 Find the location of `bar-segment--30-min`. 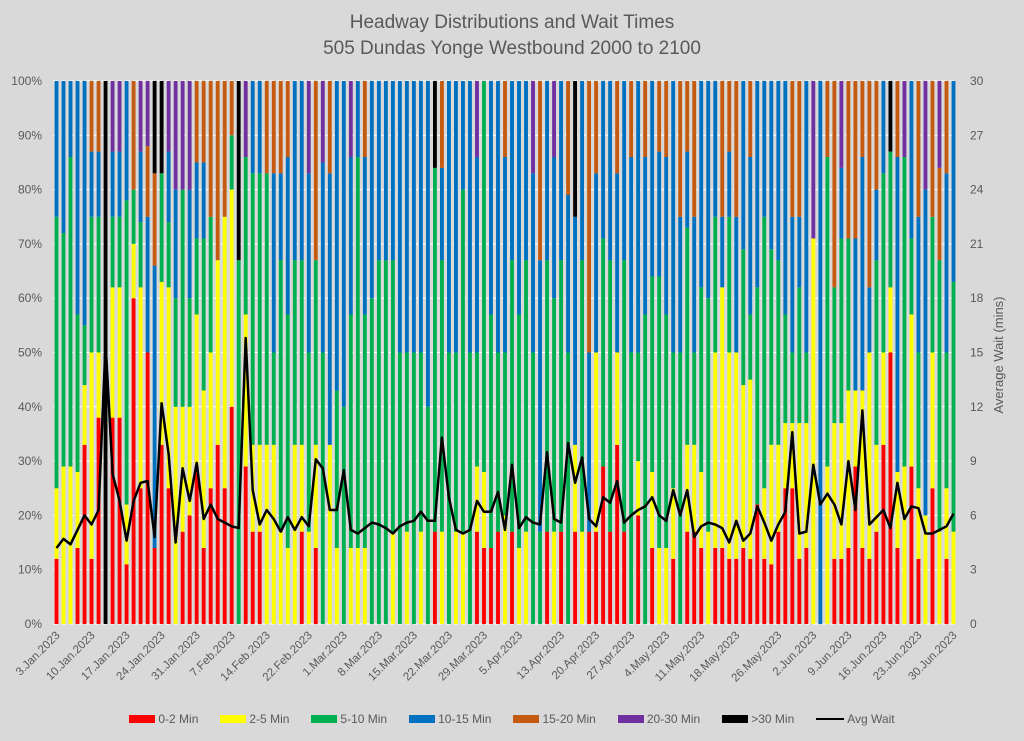

bar-segment--30-min is located at coordinates (890, 116).